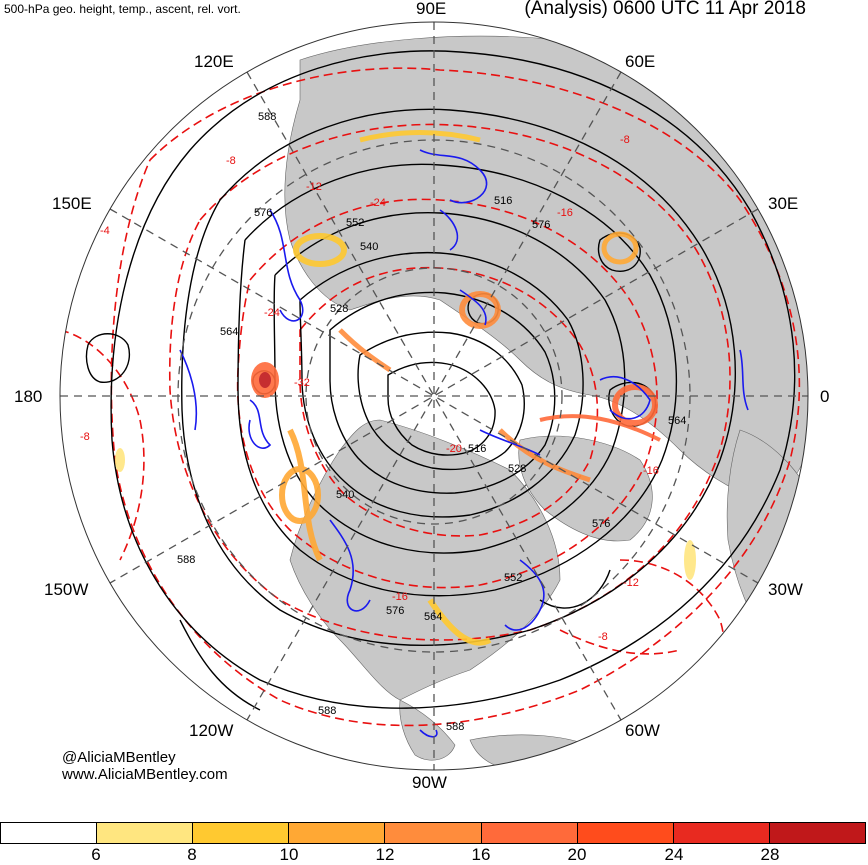  I want to click on colorbar-tick: 12, so click(385, 854).